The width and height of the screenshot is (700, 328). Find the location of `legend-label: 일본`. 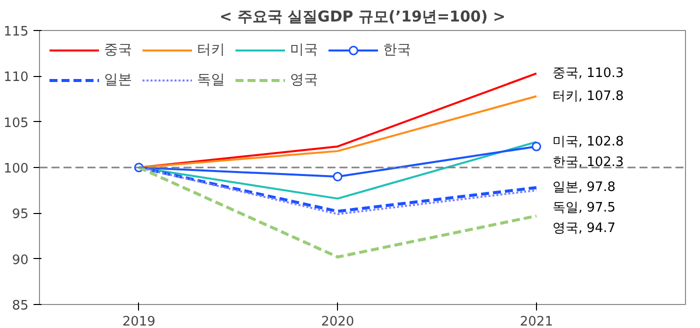

legend-label: 일본 is located at coordinates (118, 80).